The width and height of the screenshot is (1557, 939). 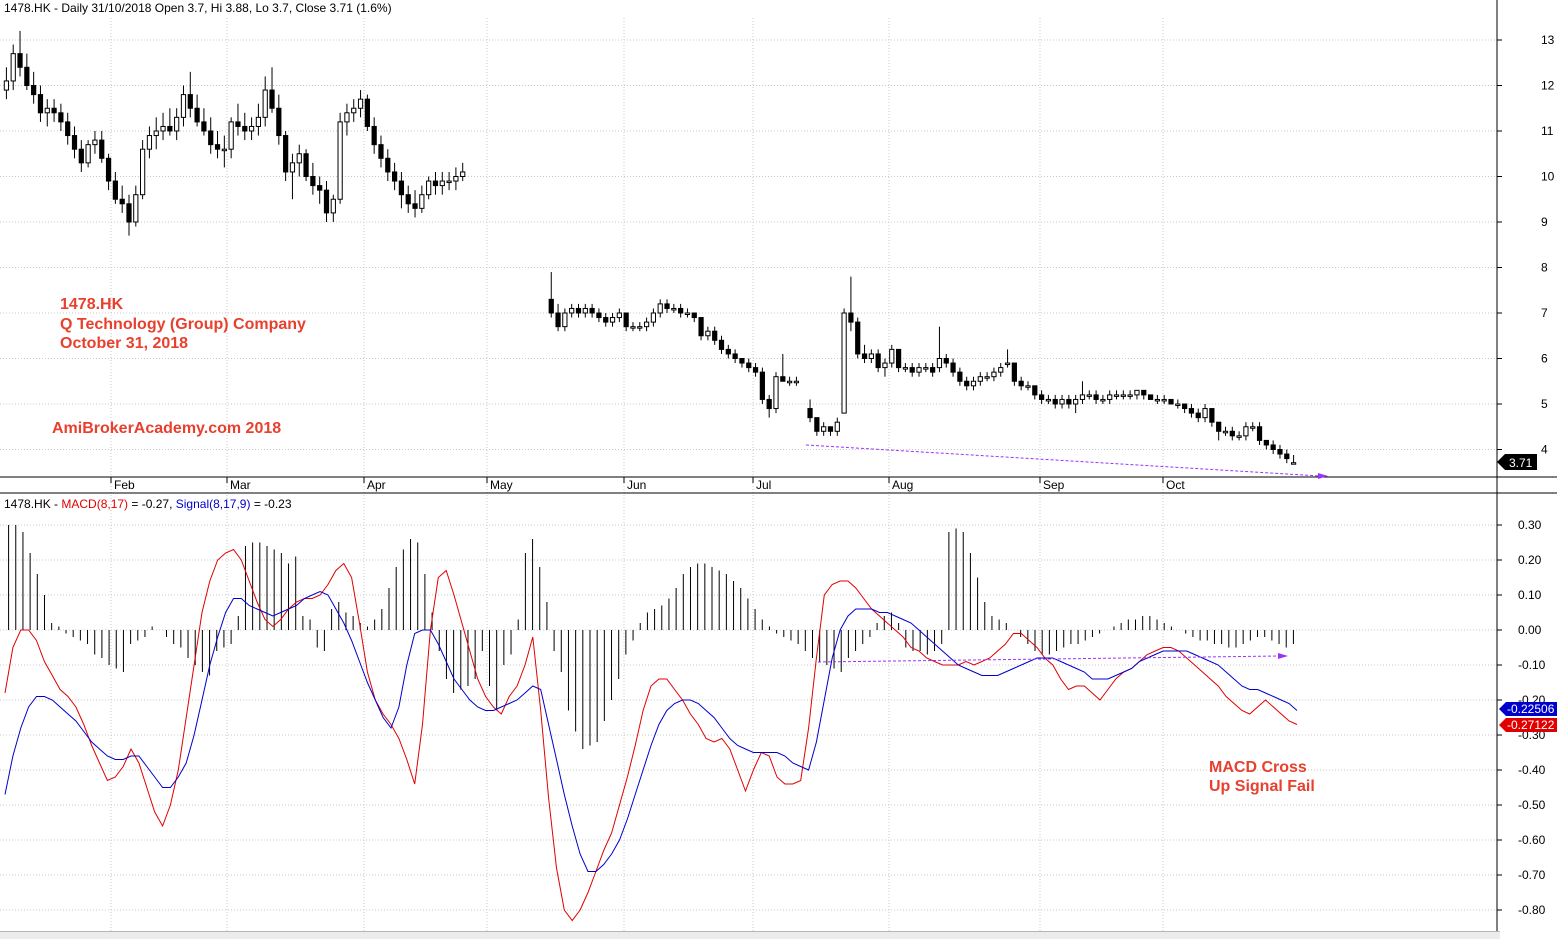 I want to click on month-tick-label: Feb, so click(x=124, y=485).